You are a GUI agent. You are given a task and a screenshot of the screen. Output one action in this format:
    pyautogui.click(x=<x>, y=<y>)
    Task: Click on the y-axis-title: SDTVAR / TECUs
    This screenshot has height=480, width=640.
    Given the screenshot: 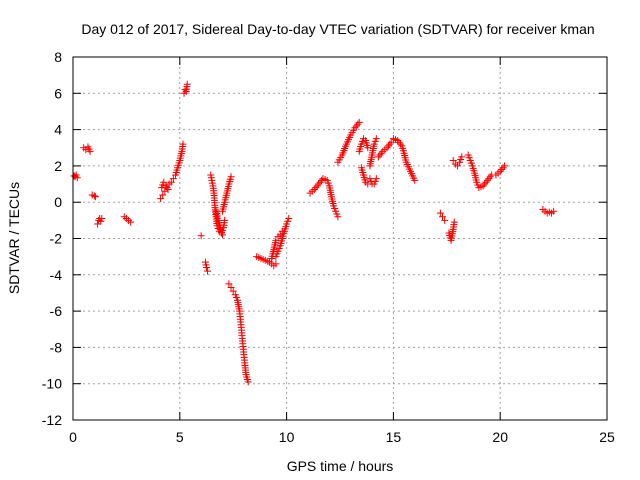 What is the action you would take?
    pyautogui.click(x=14, y=238)
    